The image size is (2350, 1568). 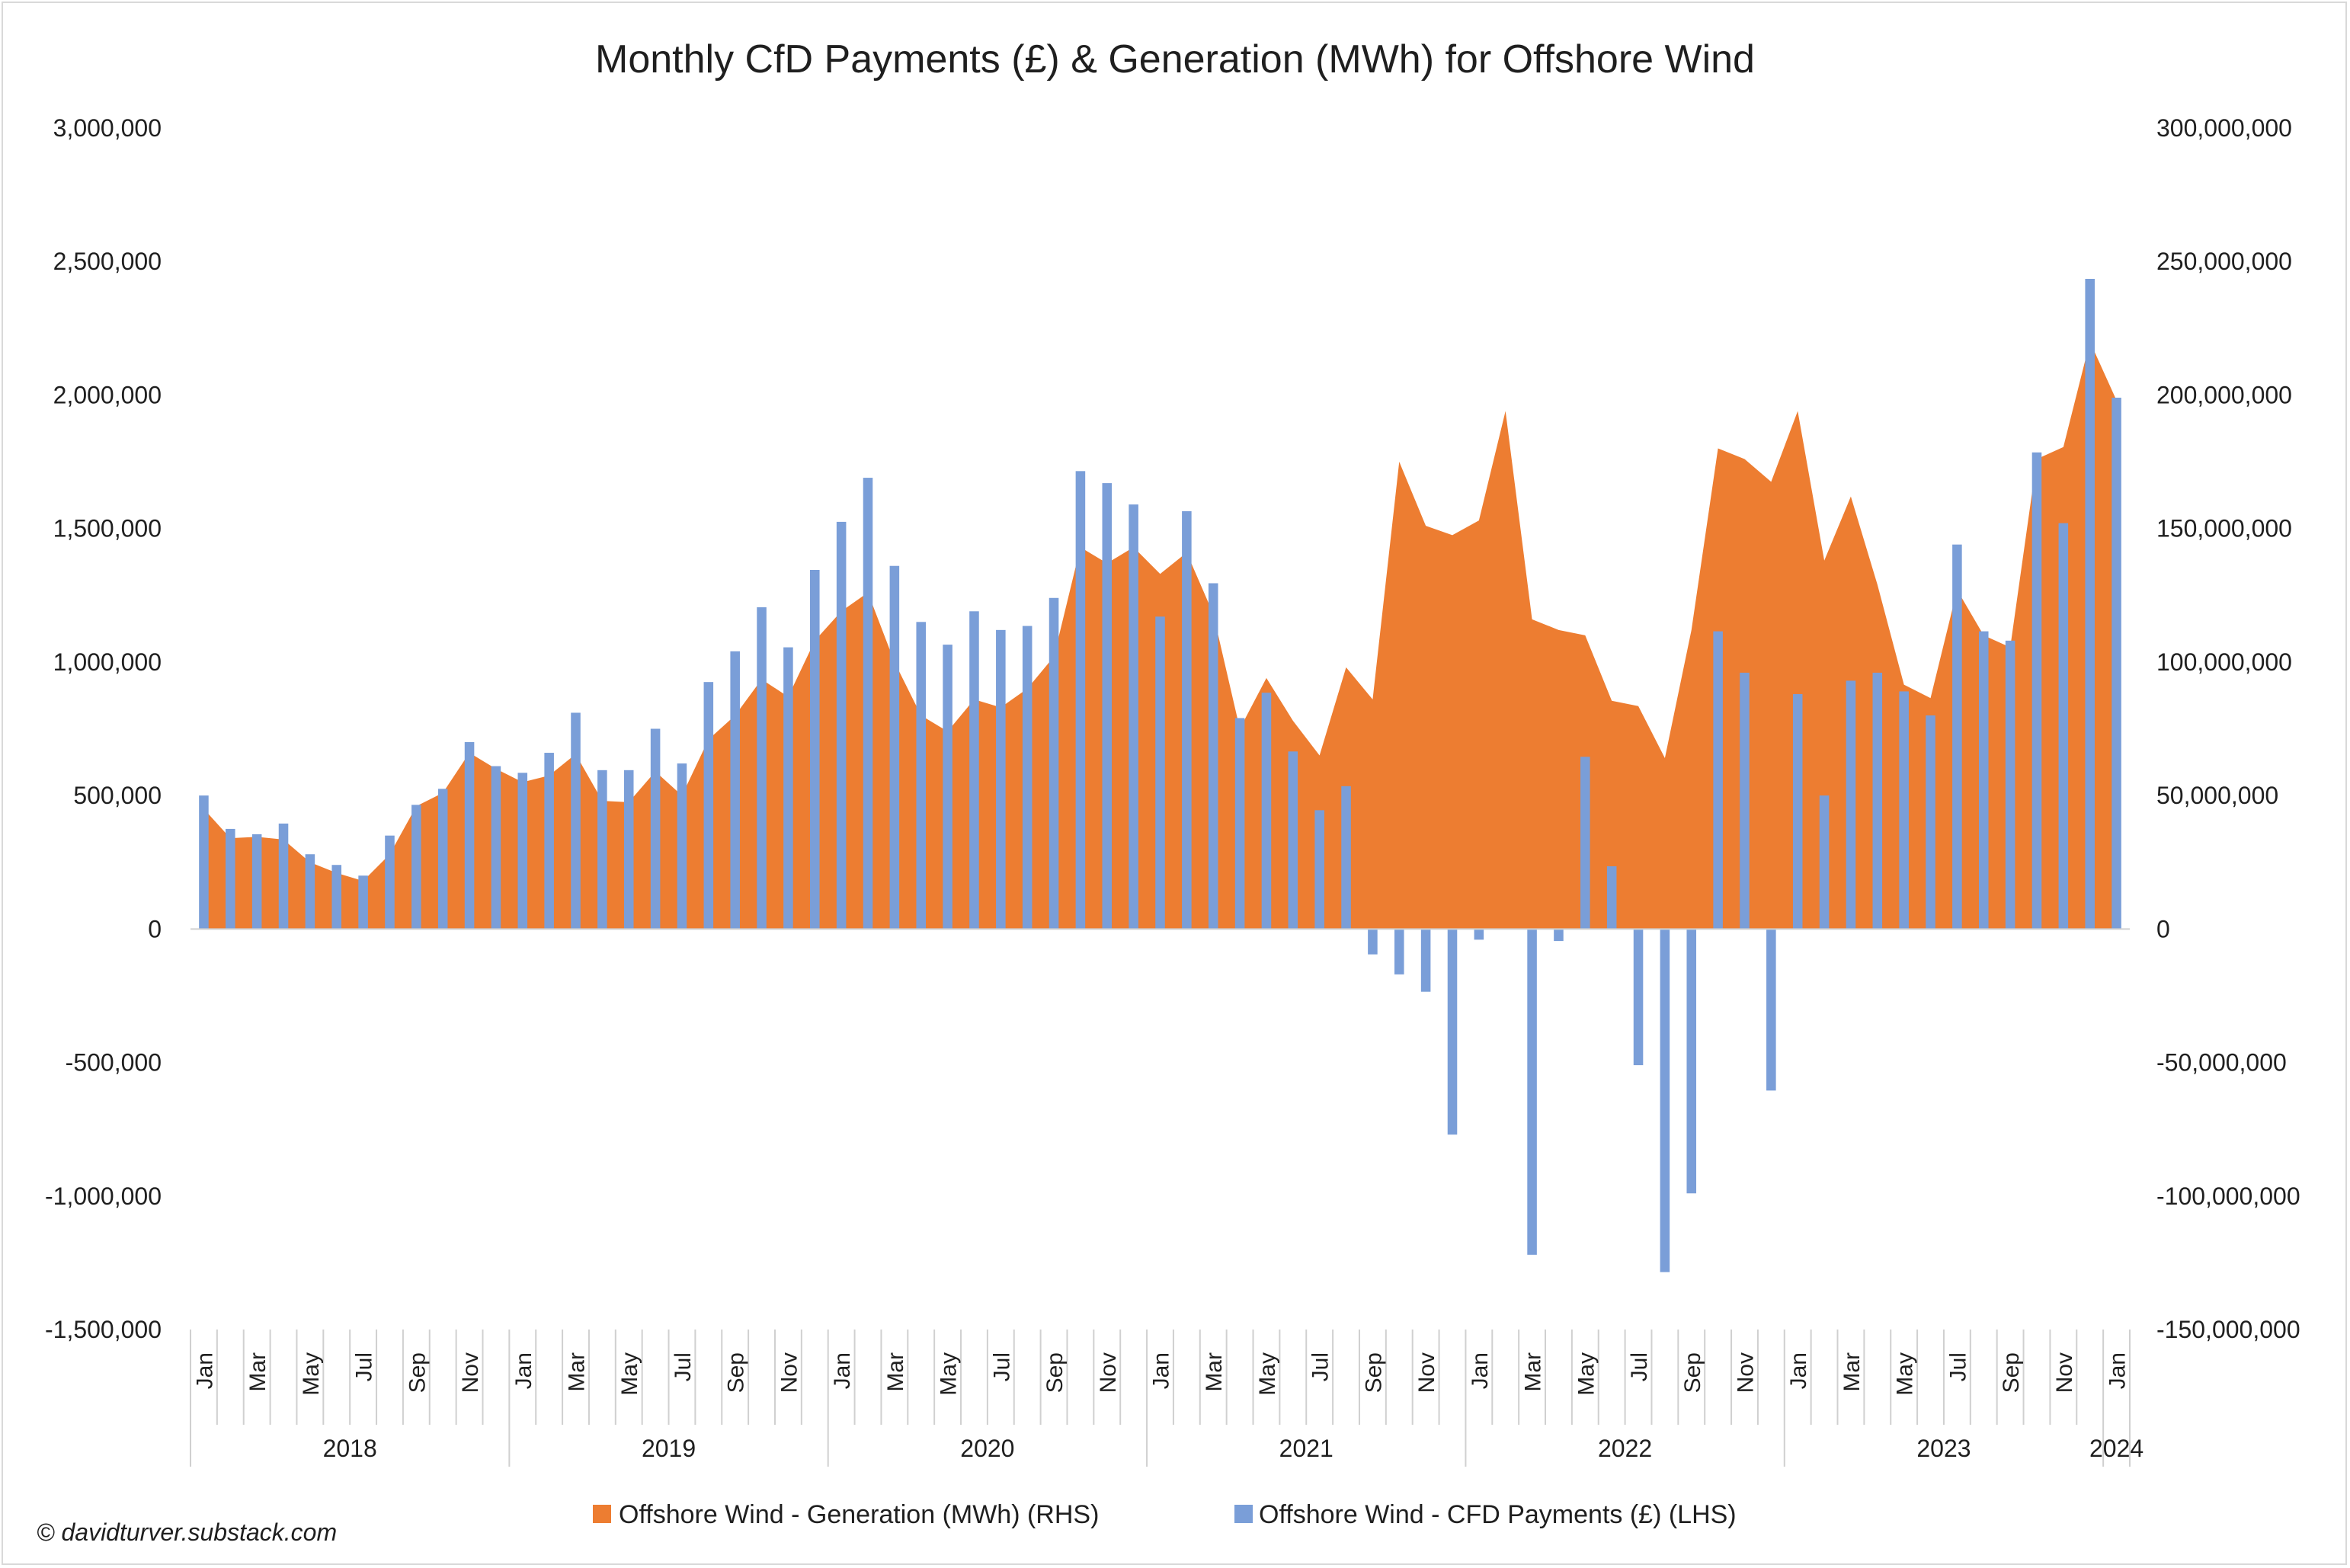 What do you see at coordinates (602, 1514) in the screenshot?
I see `legend-swatch-generation` at bounding box center [602, 1514].